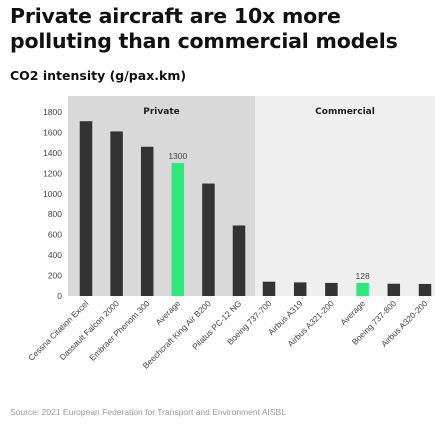 The height and width of the screenshot is (431, 435). Describe the element at coordinates (55, 214) in the screenshot. I see `y-tick-label: 800` at that location.